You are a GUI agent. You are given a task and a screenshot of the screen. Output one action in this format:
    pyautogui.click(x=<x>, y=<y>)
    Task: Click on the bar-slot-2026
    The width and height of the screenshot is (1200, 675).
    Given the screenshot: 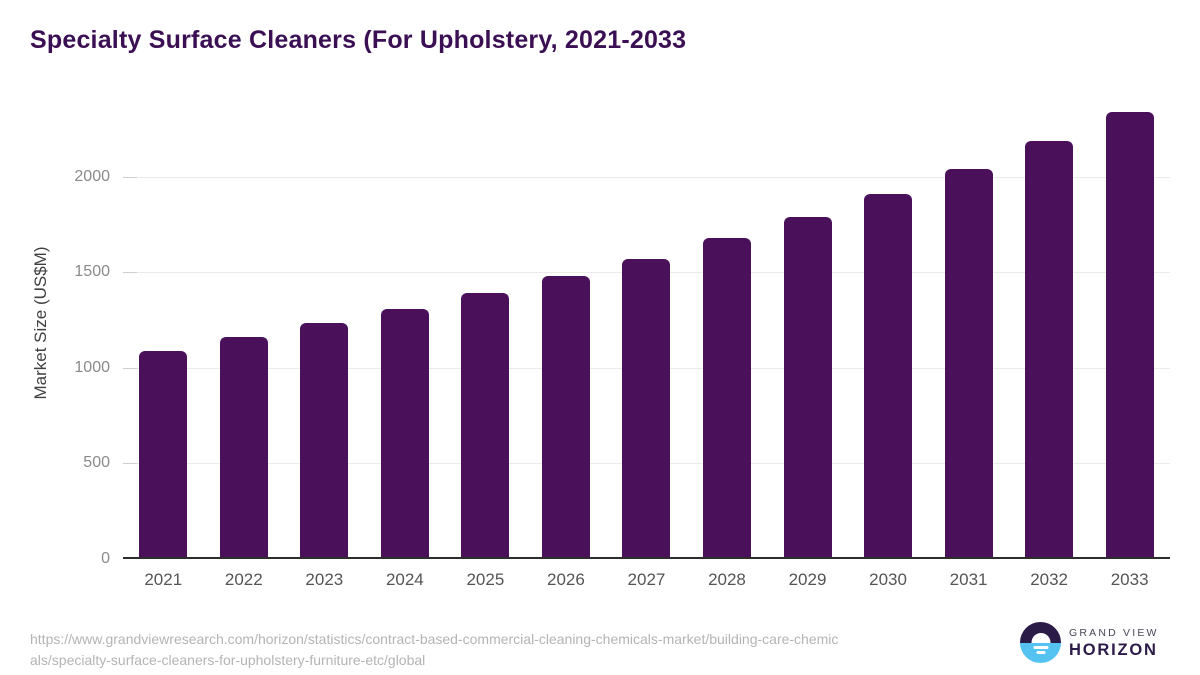 What is the action you would take?
    pyautogui.click(x=566, y=329)
    